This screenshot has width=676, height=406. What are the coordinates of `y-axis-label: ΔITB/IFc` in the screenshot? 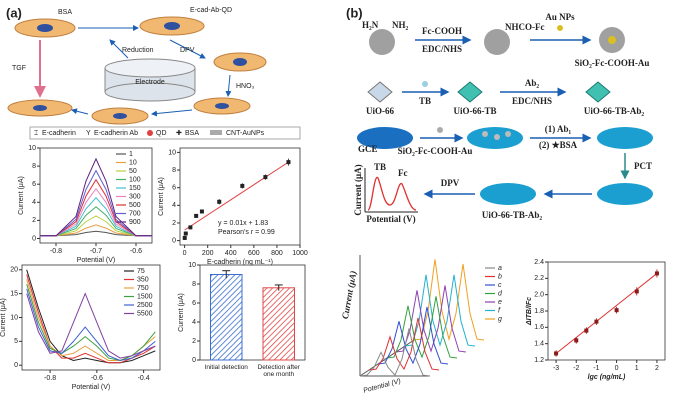 It's located at (529, 311).